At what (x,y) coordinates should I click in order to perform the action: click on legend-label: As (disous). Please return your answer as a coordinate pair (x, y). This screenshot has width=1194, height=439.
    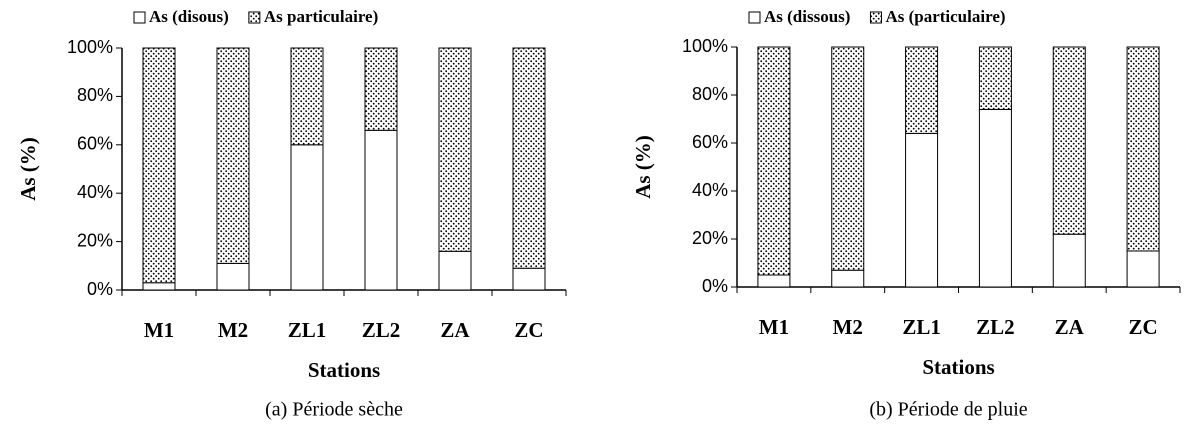
    Looking at the image, I should click on (189, 16).